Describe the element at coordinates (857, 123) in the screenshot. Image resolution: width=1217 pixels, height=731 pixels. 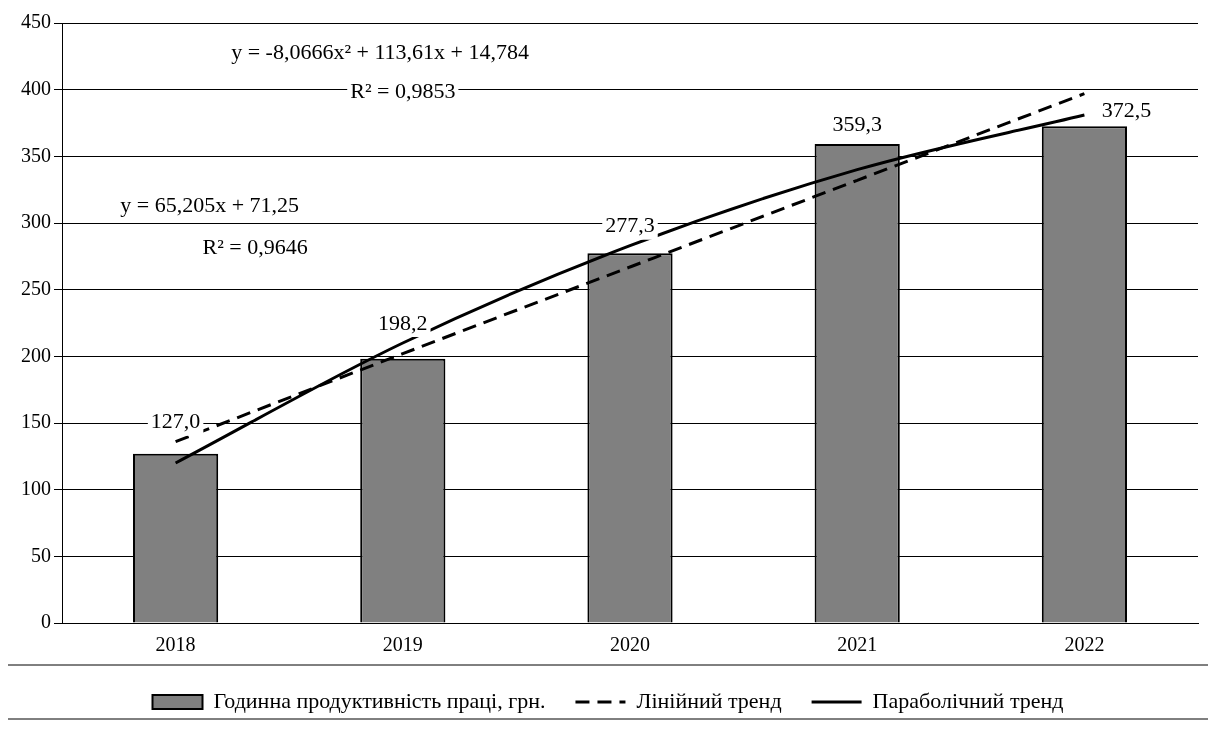
I see `data-label: 359,3` at that location.